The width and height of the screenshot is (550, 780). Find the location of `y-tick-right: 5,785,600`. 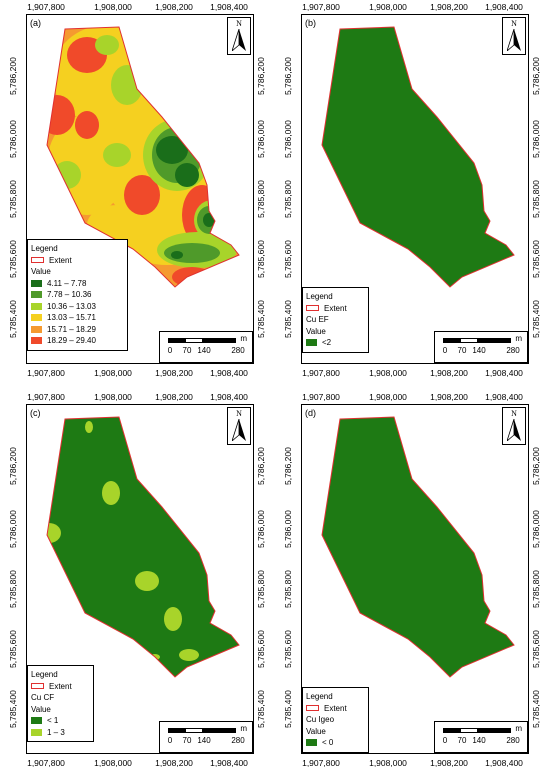

y-tick-right: 5,785,600 is located at coordinates (536, 259).